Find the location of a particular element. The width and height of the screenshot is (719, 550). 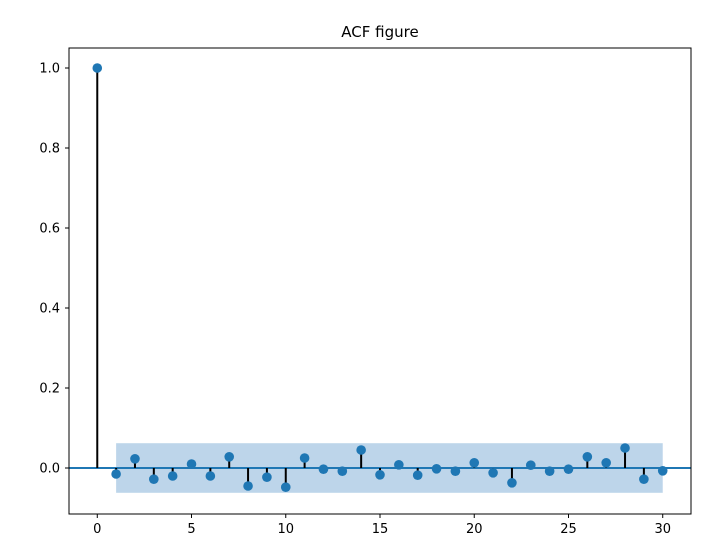

x-axis-ticks: 0 5 10 15 20 25 30 is located at coordinates (382, 525).